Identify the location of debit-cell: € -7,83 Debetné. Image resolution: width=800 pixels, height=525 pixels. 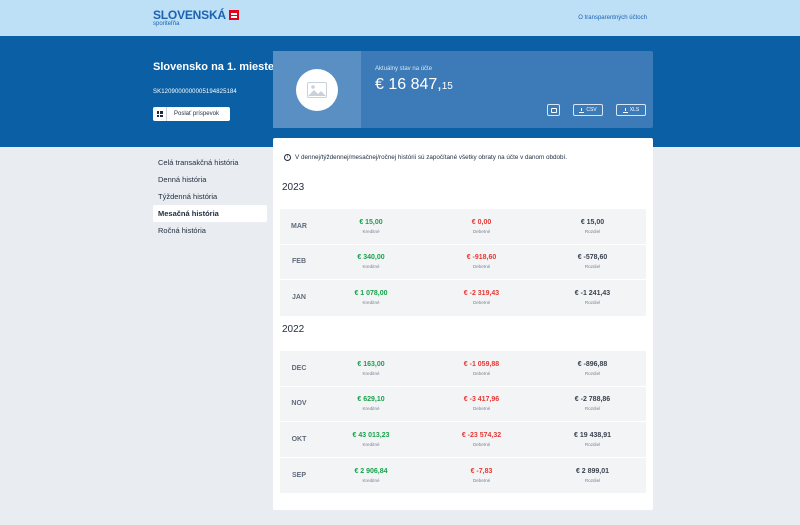
(481, 475).